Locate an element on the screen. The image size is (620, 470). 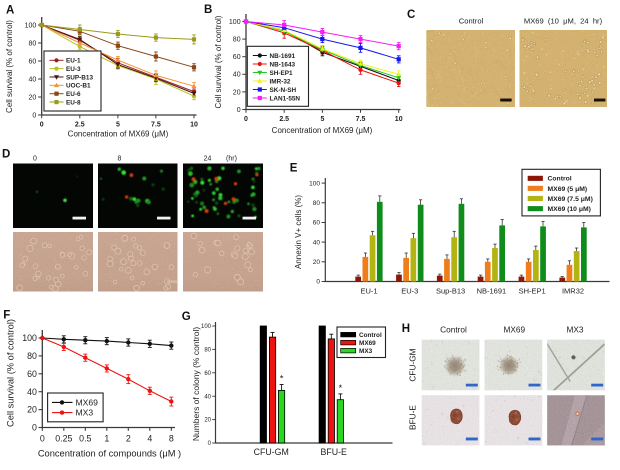
svg-text: NB-1643 is located at coordinates (283, 64).